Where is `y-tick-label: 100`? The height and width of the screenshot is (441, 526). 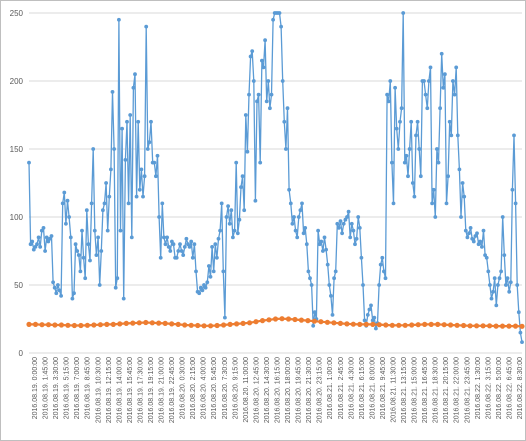 y-tick-label: 100 is located at coordinates (17, 217).